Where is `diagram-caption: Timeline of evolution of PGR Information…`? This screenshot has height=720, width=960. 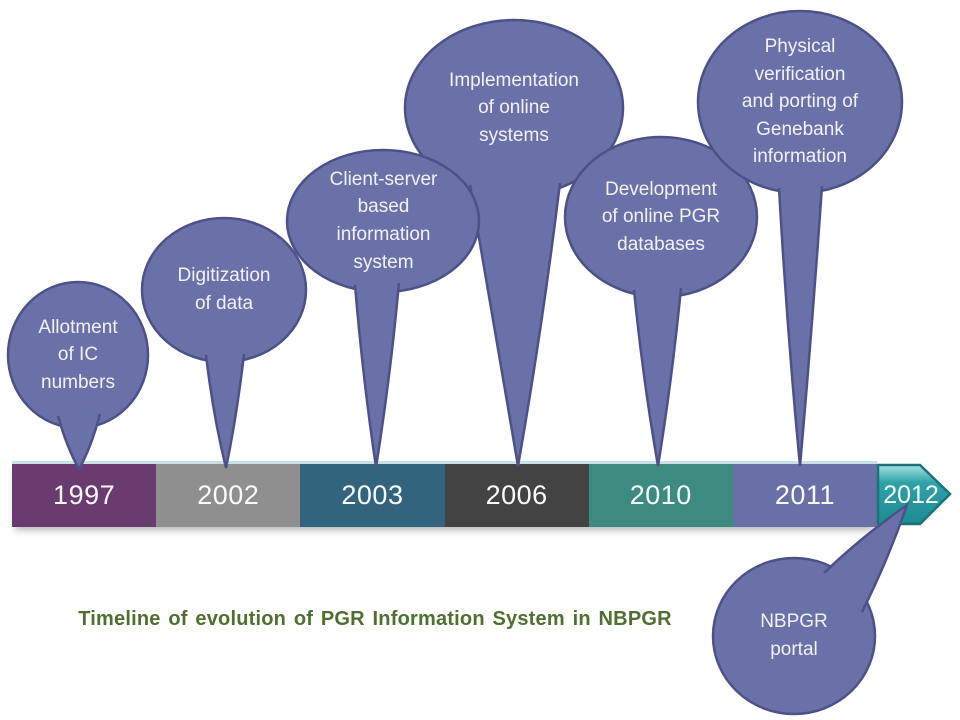
diagram-caption: Timeline of evolution of PGR Information… is located at coordinates (375, 619).